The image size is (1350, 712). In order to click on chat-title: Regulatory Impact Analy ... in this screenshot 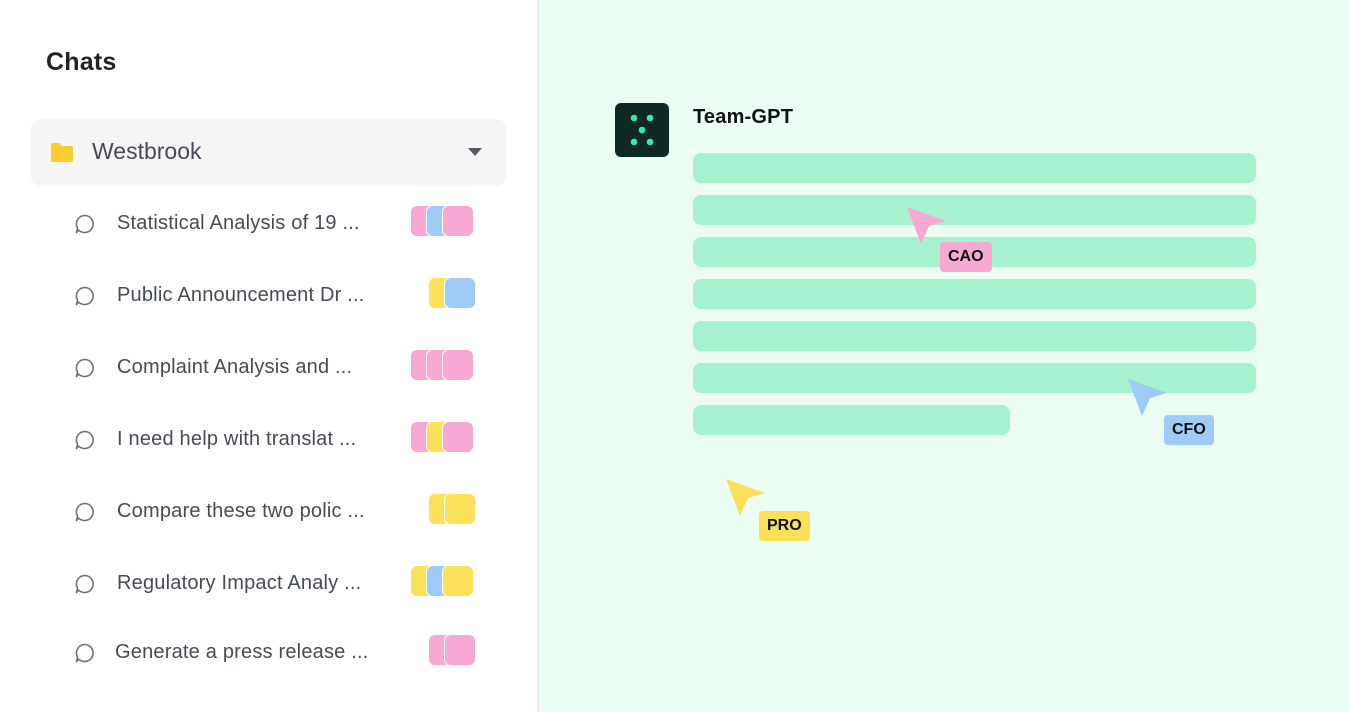, I will do `click(239, 583)`.